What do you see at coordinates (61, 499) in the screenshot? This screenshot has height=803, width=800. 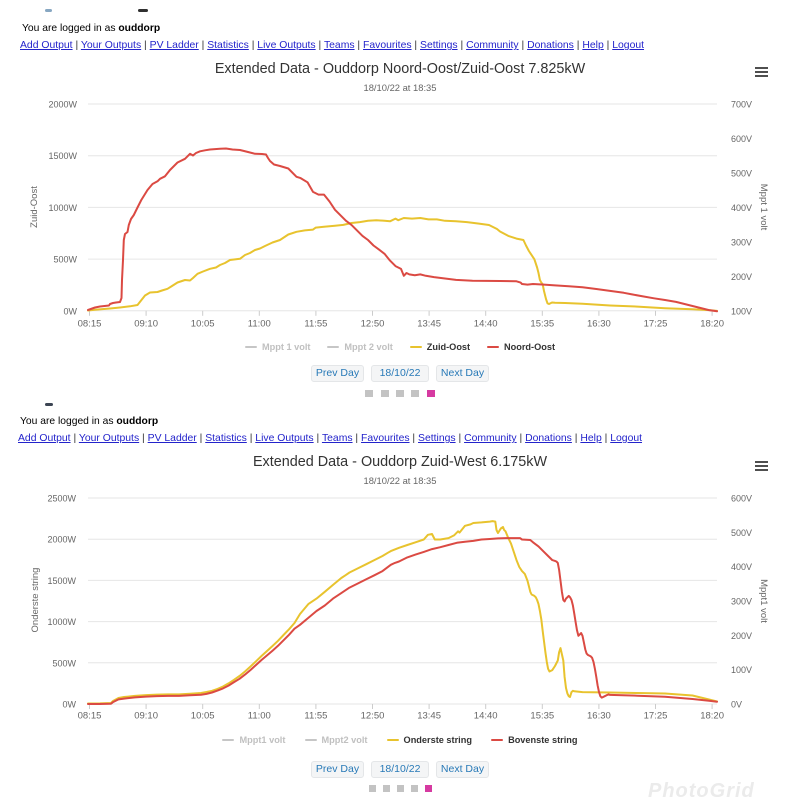 I see `svg-text: 2500W` at bounding box center [61, 499].